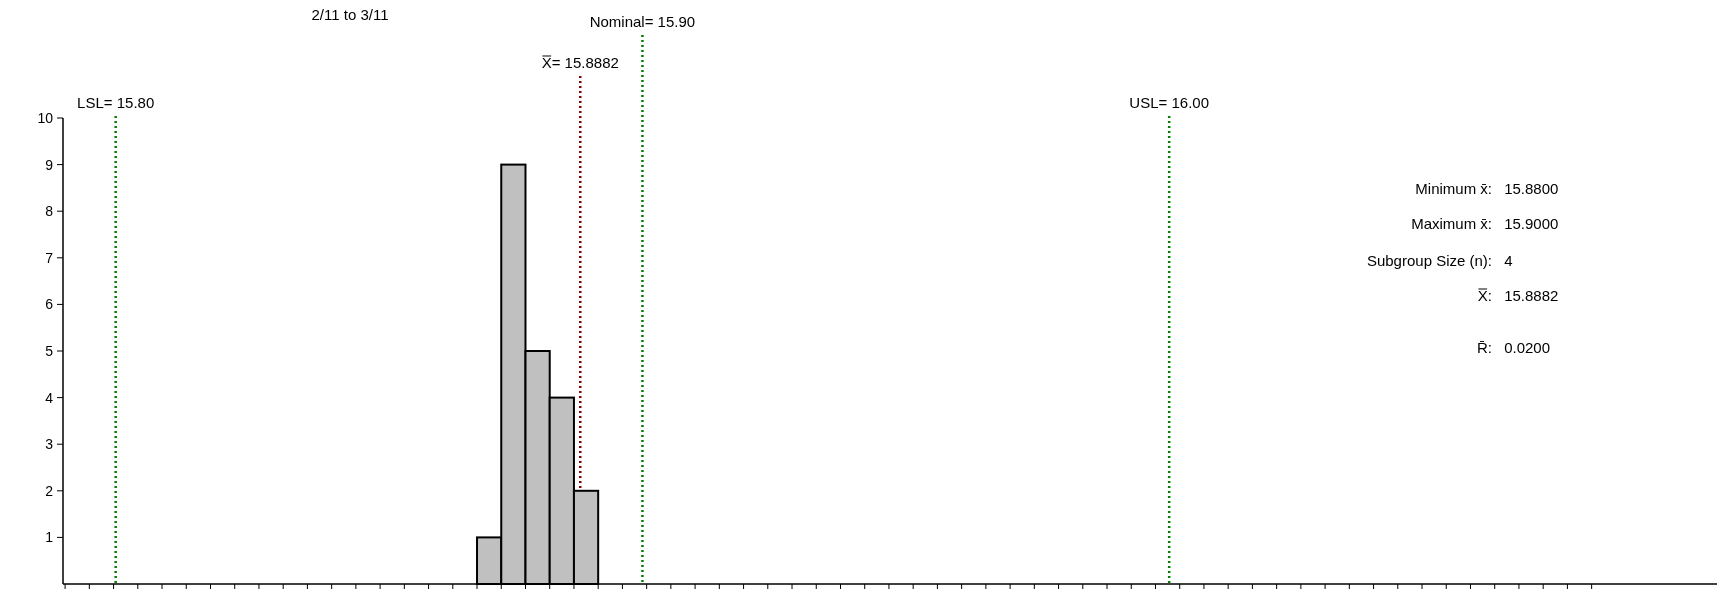 The width and height of the screenshot is (1729, 589). I want to click on y-tick-label: 1, so click(49, 537).